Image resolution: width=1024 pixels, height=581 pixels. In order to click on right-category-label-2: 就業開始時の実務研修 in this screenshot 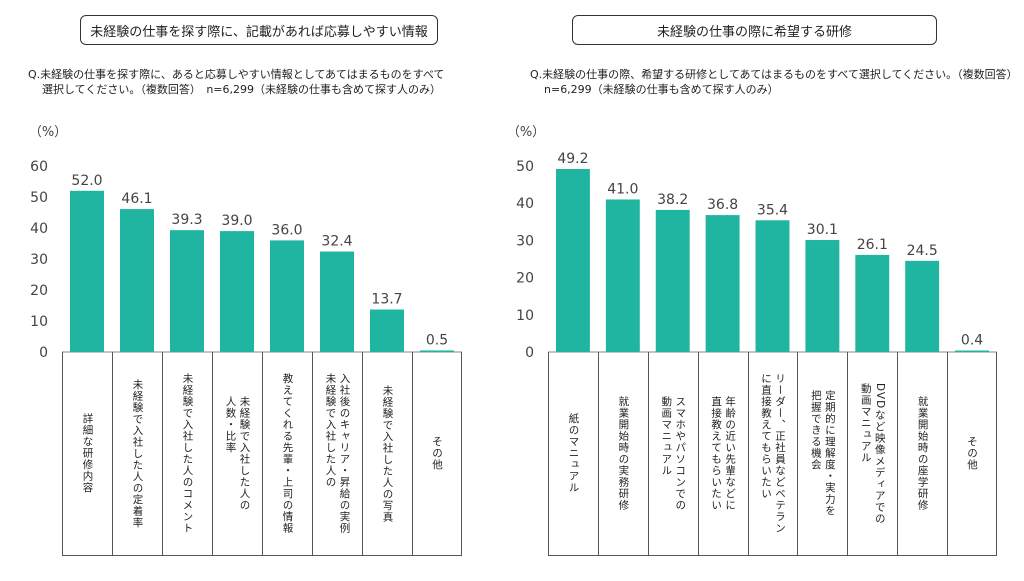, I will do `click(623, 453)`.